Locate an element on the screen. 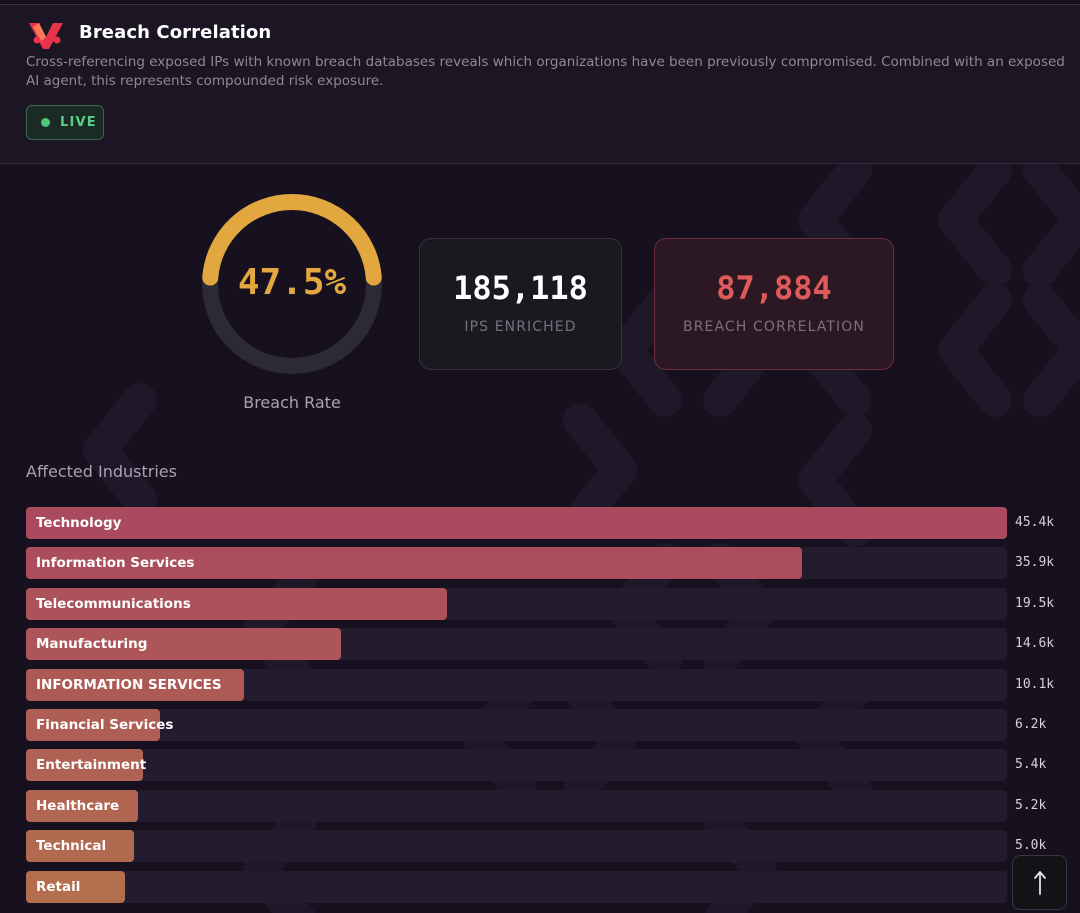 The height and width of the screenshot is (913, 1080). industry-bar-row: Manufacturing 14.6k is located at coordinates (553, 644).